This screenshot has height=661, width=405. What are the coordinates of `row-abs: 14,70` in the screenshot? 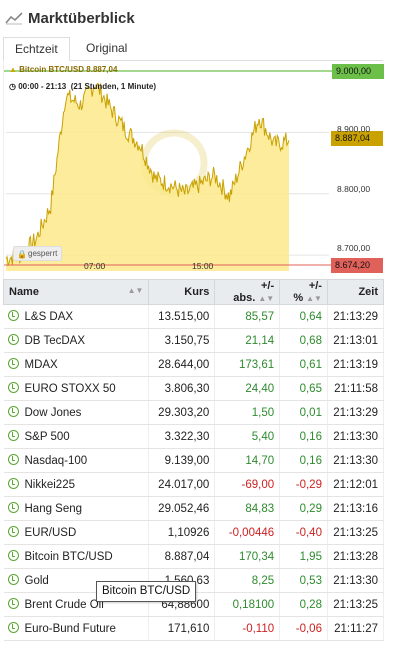 It's located at (247, 460).